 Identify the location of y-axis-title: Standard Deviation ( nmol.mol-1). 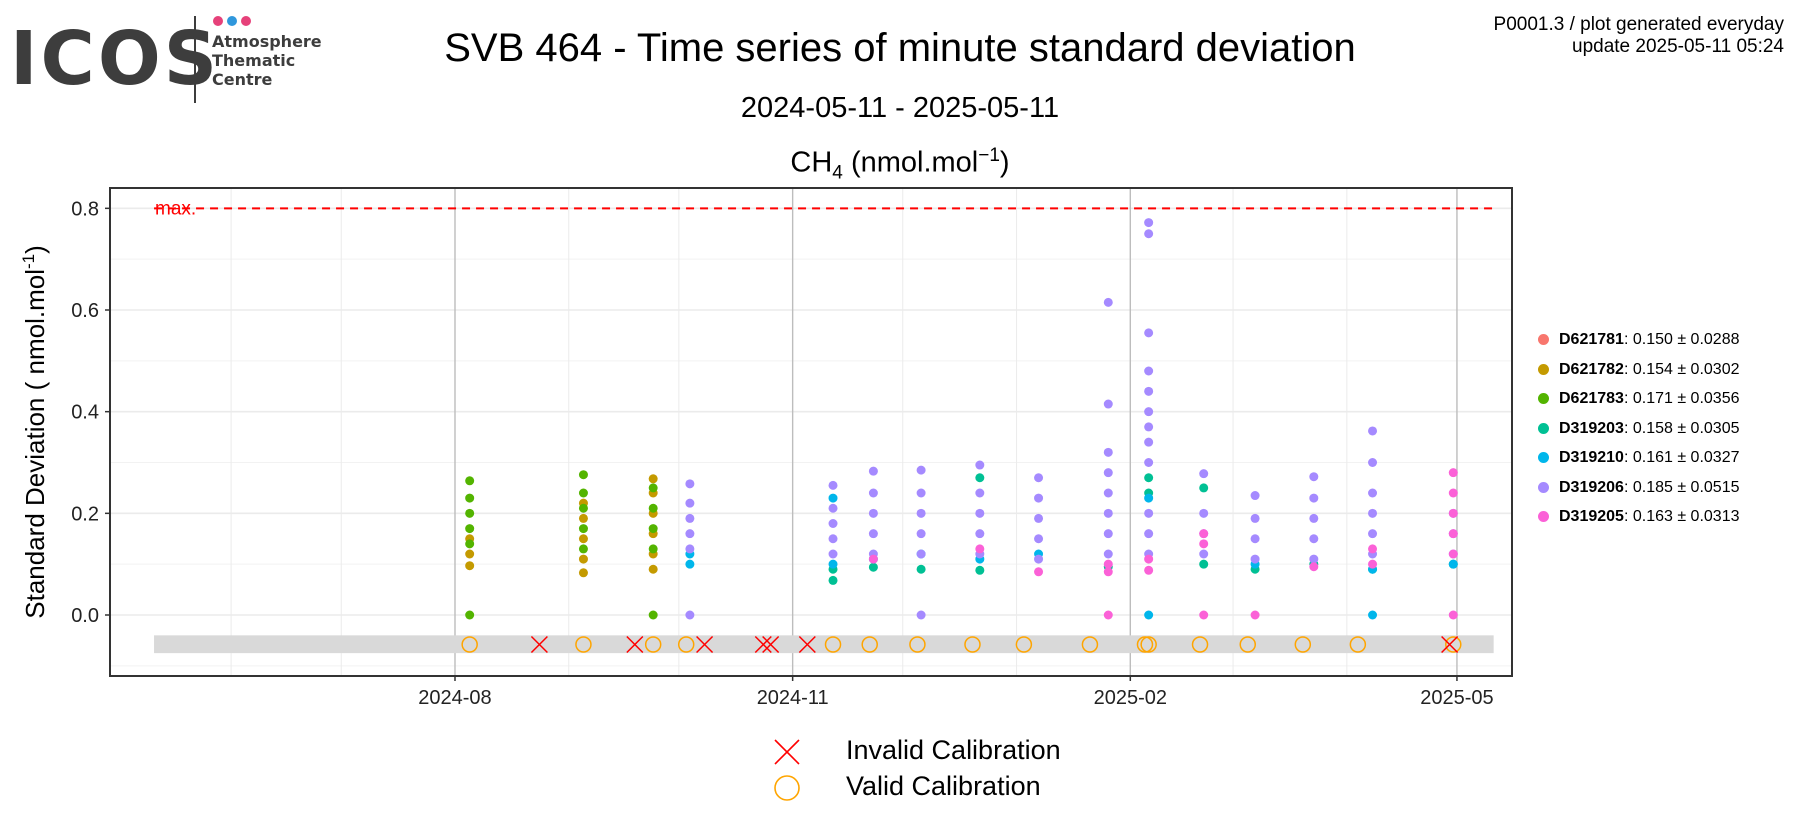
(34, 432).